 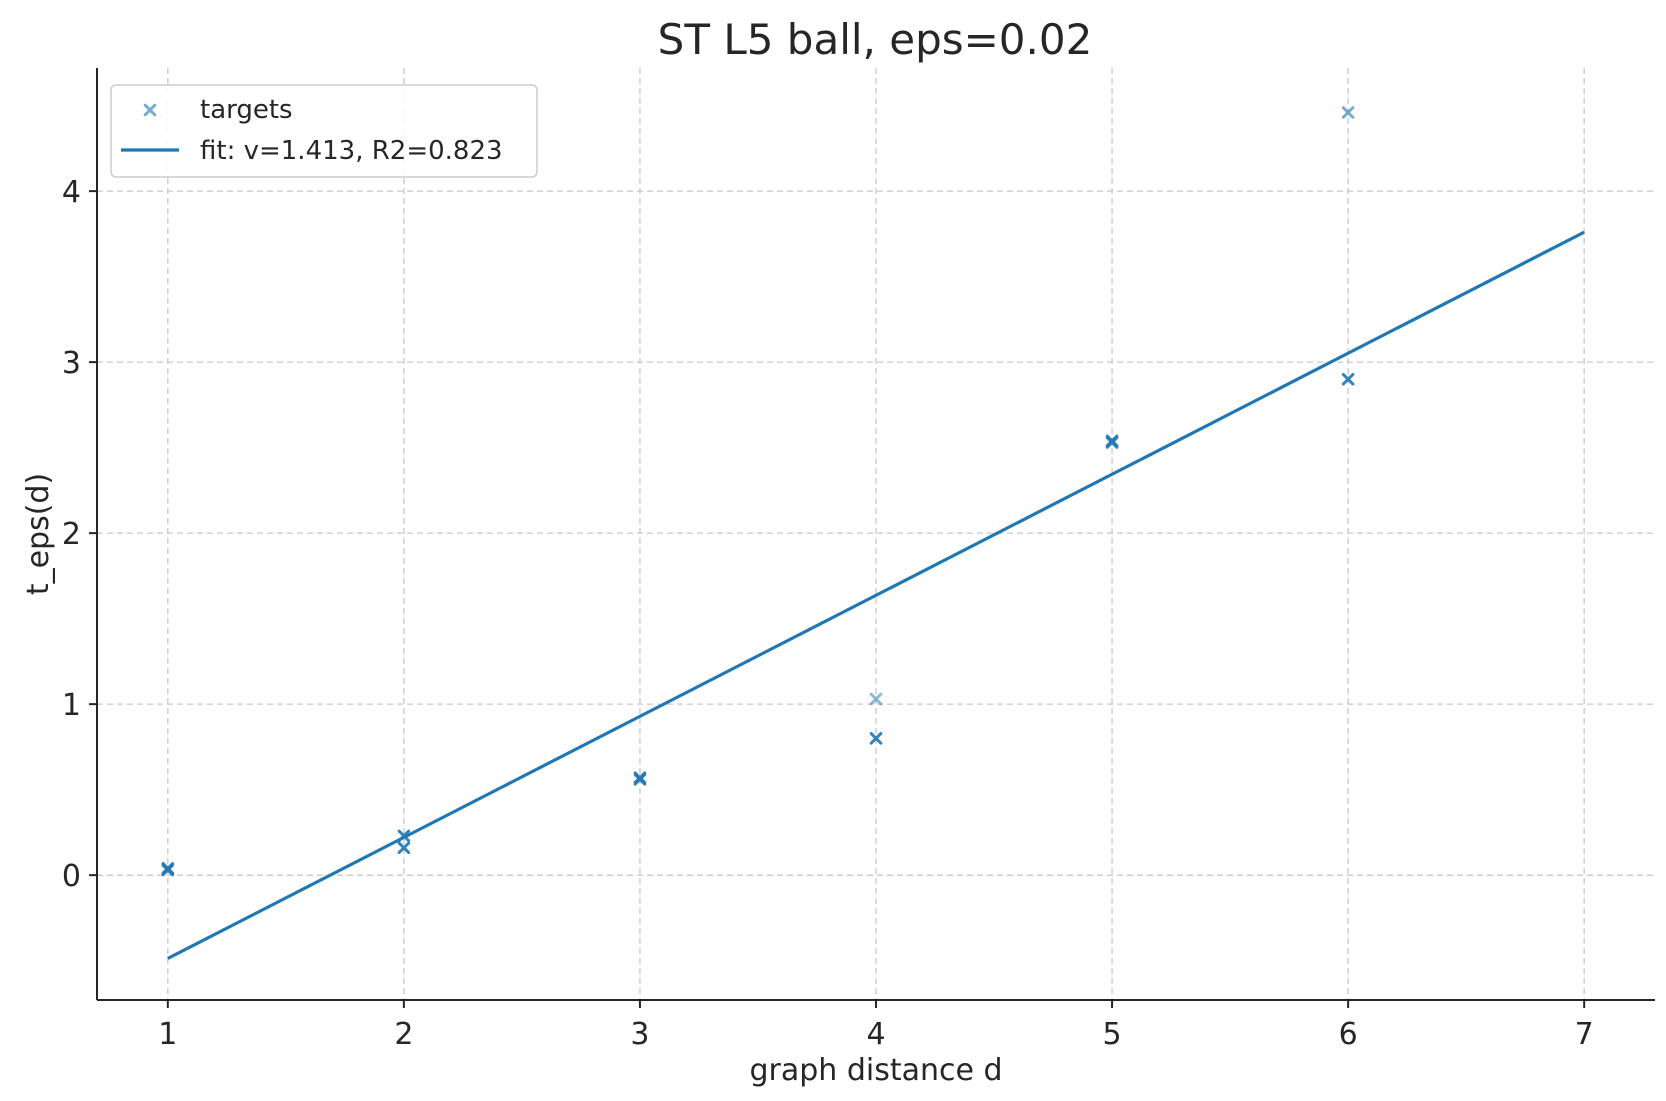 I want to click on x-tick-label: 1, so click(x=167, y=1034).